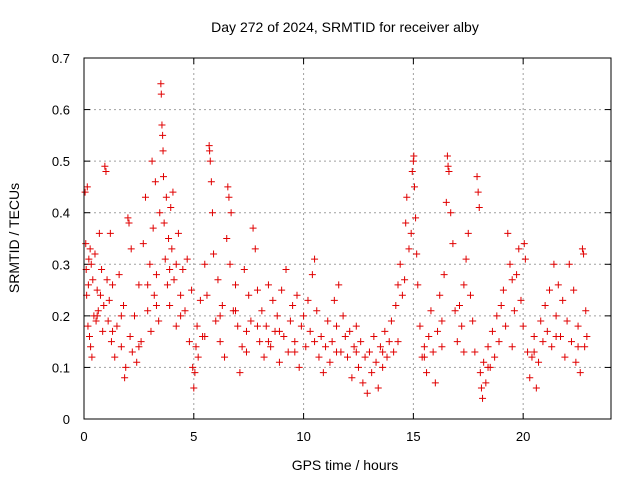  Describe the element at coordinates (61, 110) in the screenshot. I see `y-tick-label: 0.6` at that location.